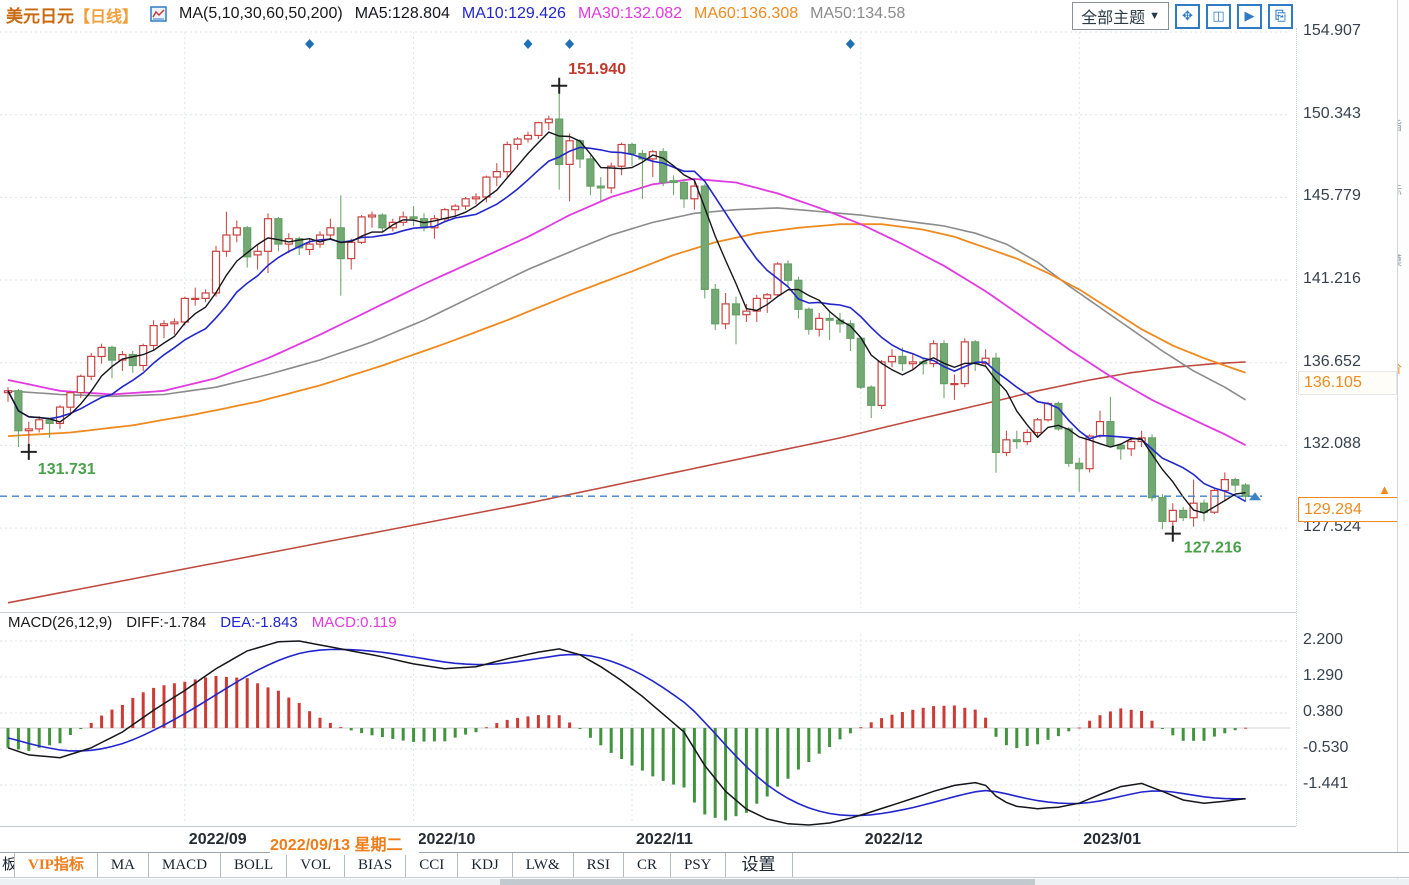 This screenshot has width=1409, height=885. I want to click on svg-text: 131.731, so click(67, 469).